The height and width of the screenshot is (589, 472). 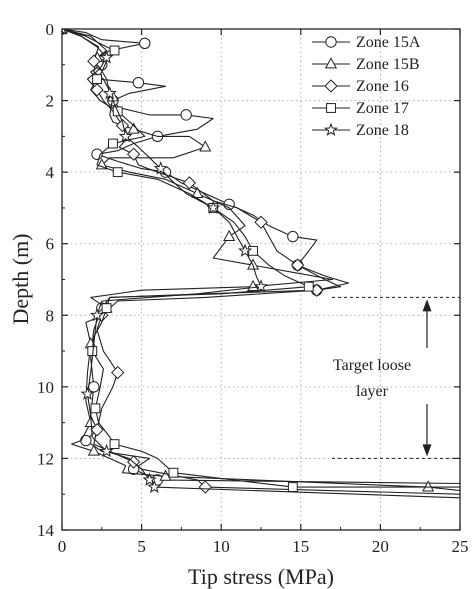 I want to click on x-tick-label-15: 15, so click(x=300, y=546).